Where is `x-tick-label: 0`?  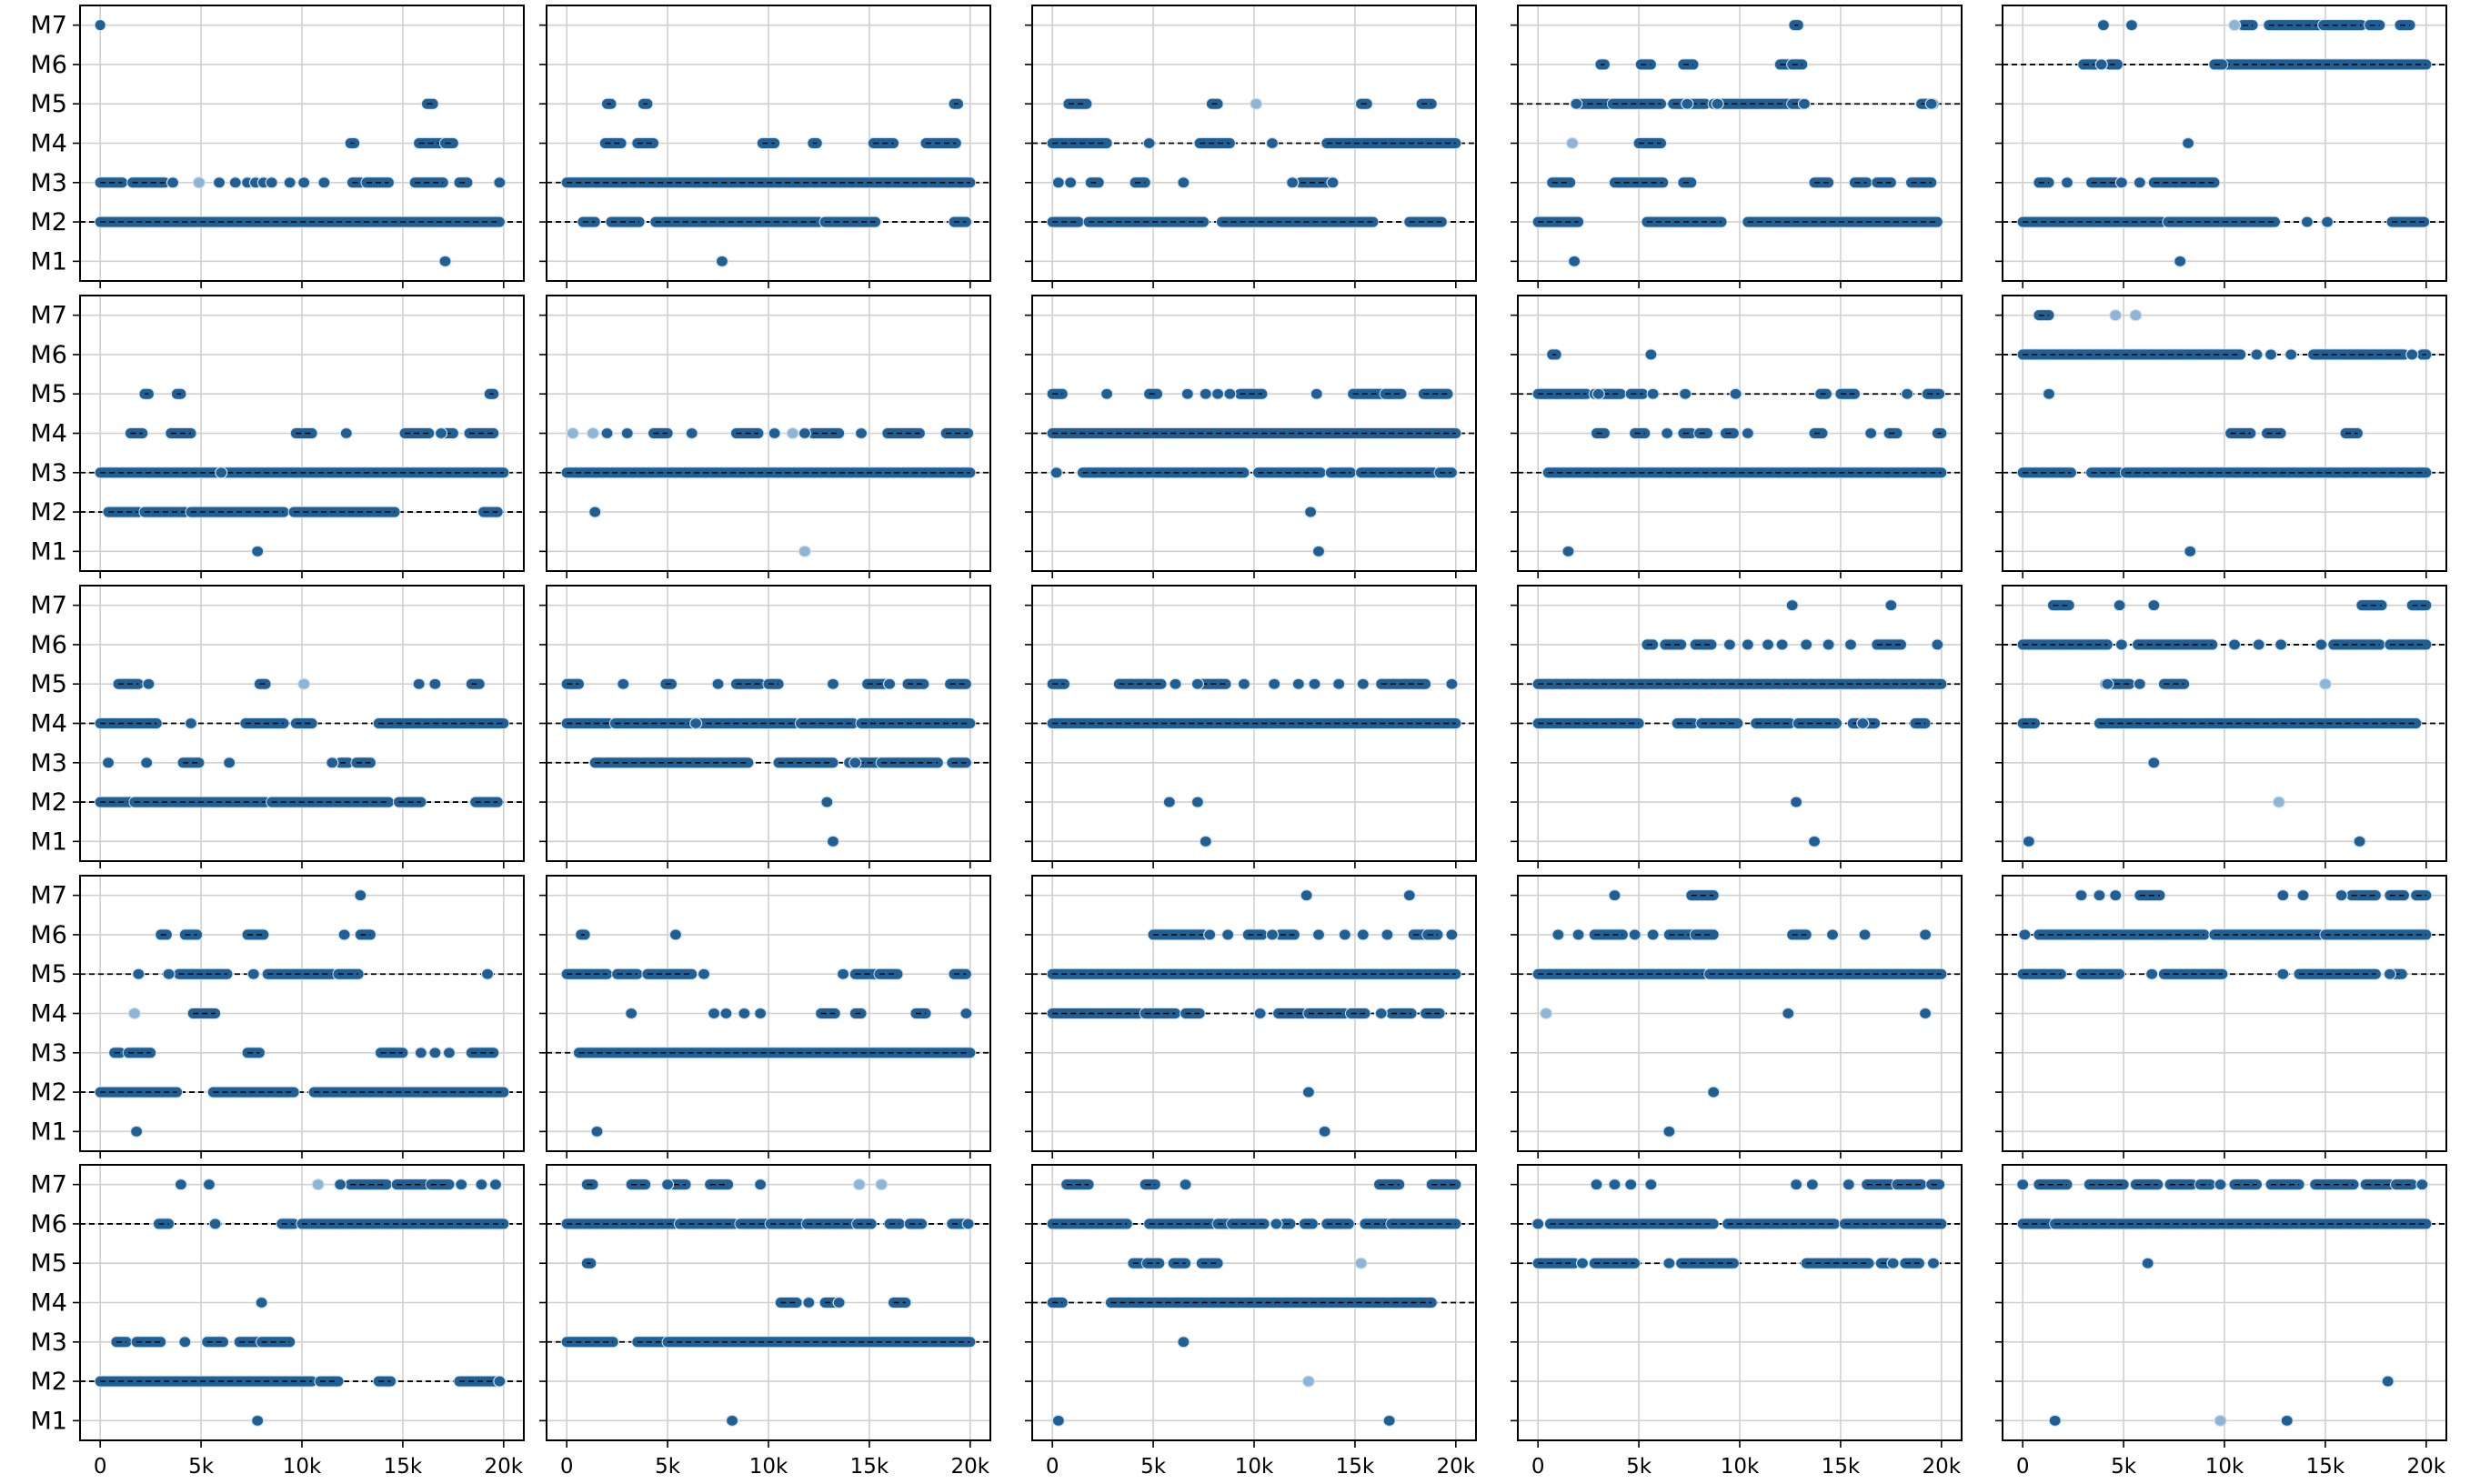
x-tick-label: 0 is located at coordinates (1538, 1467).